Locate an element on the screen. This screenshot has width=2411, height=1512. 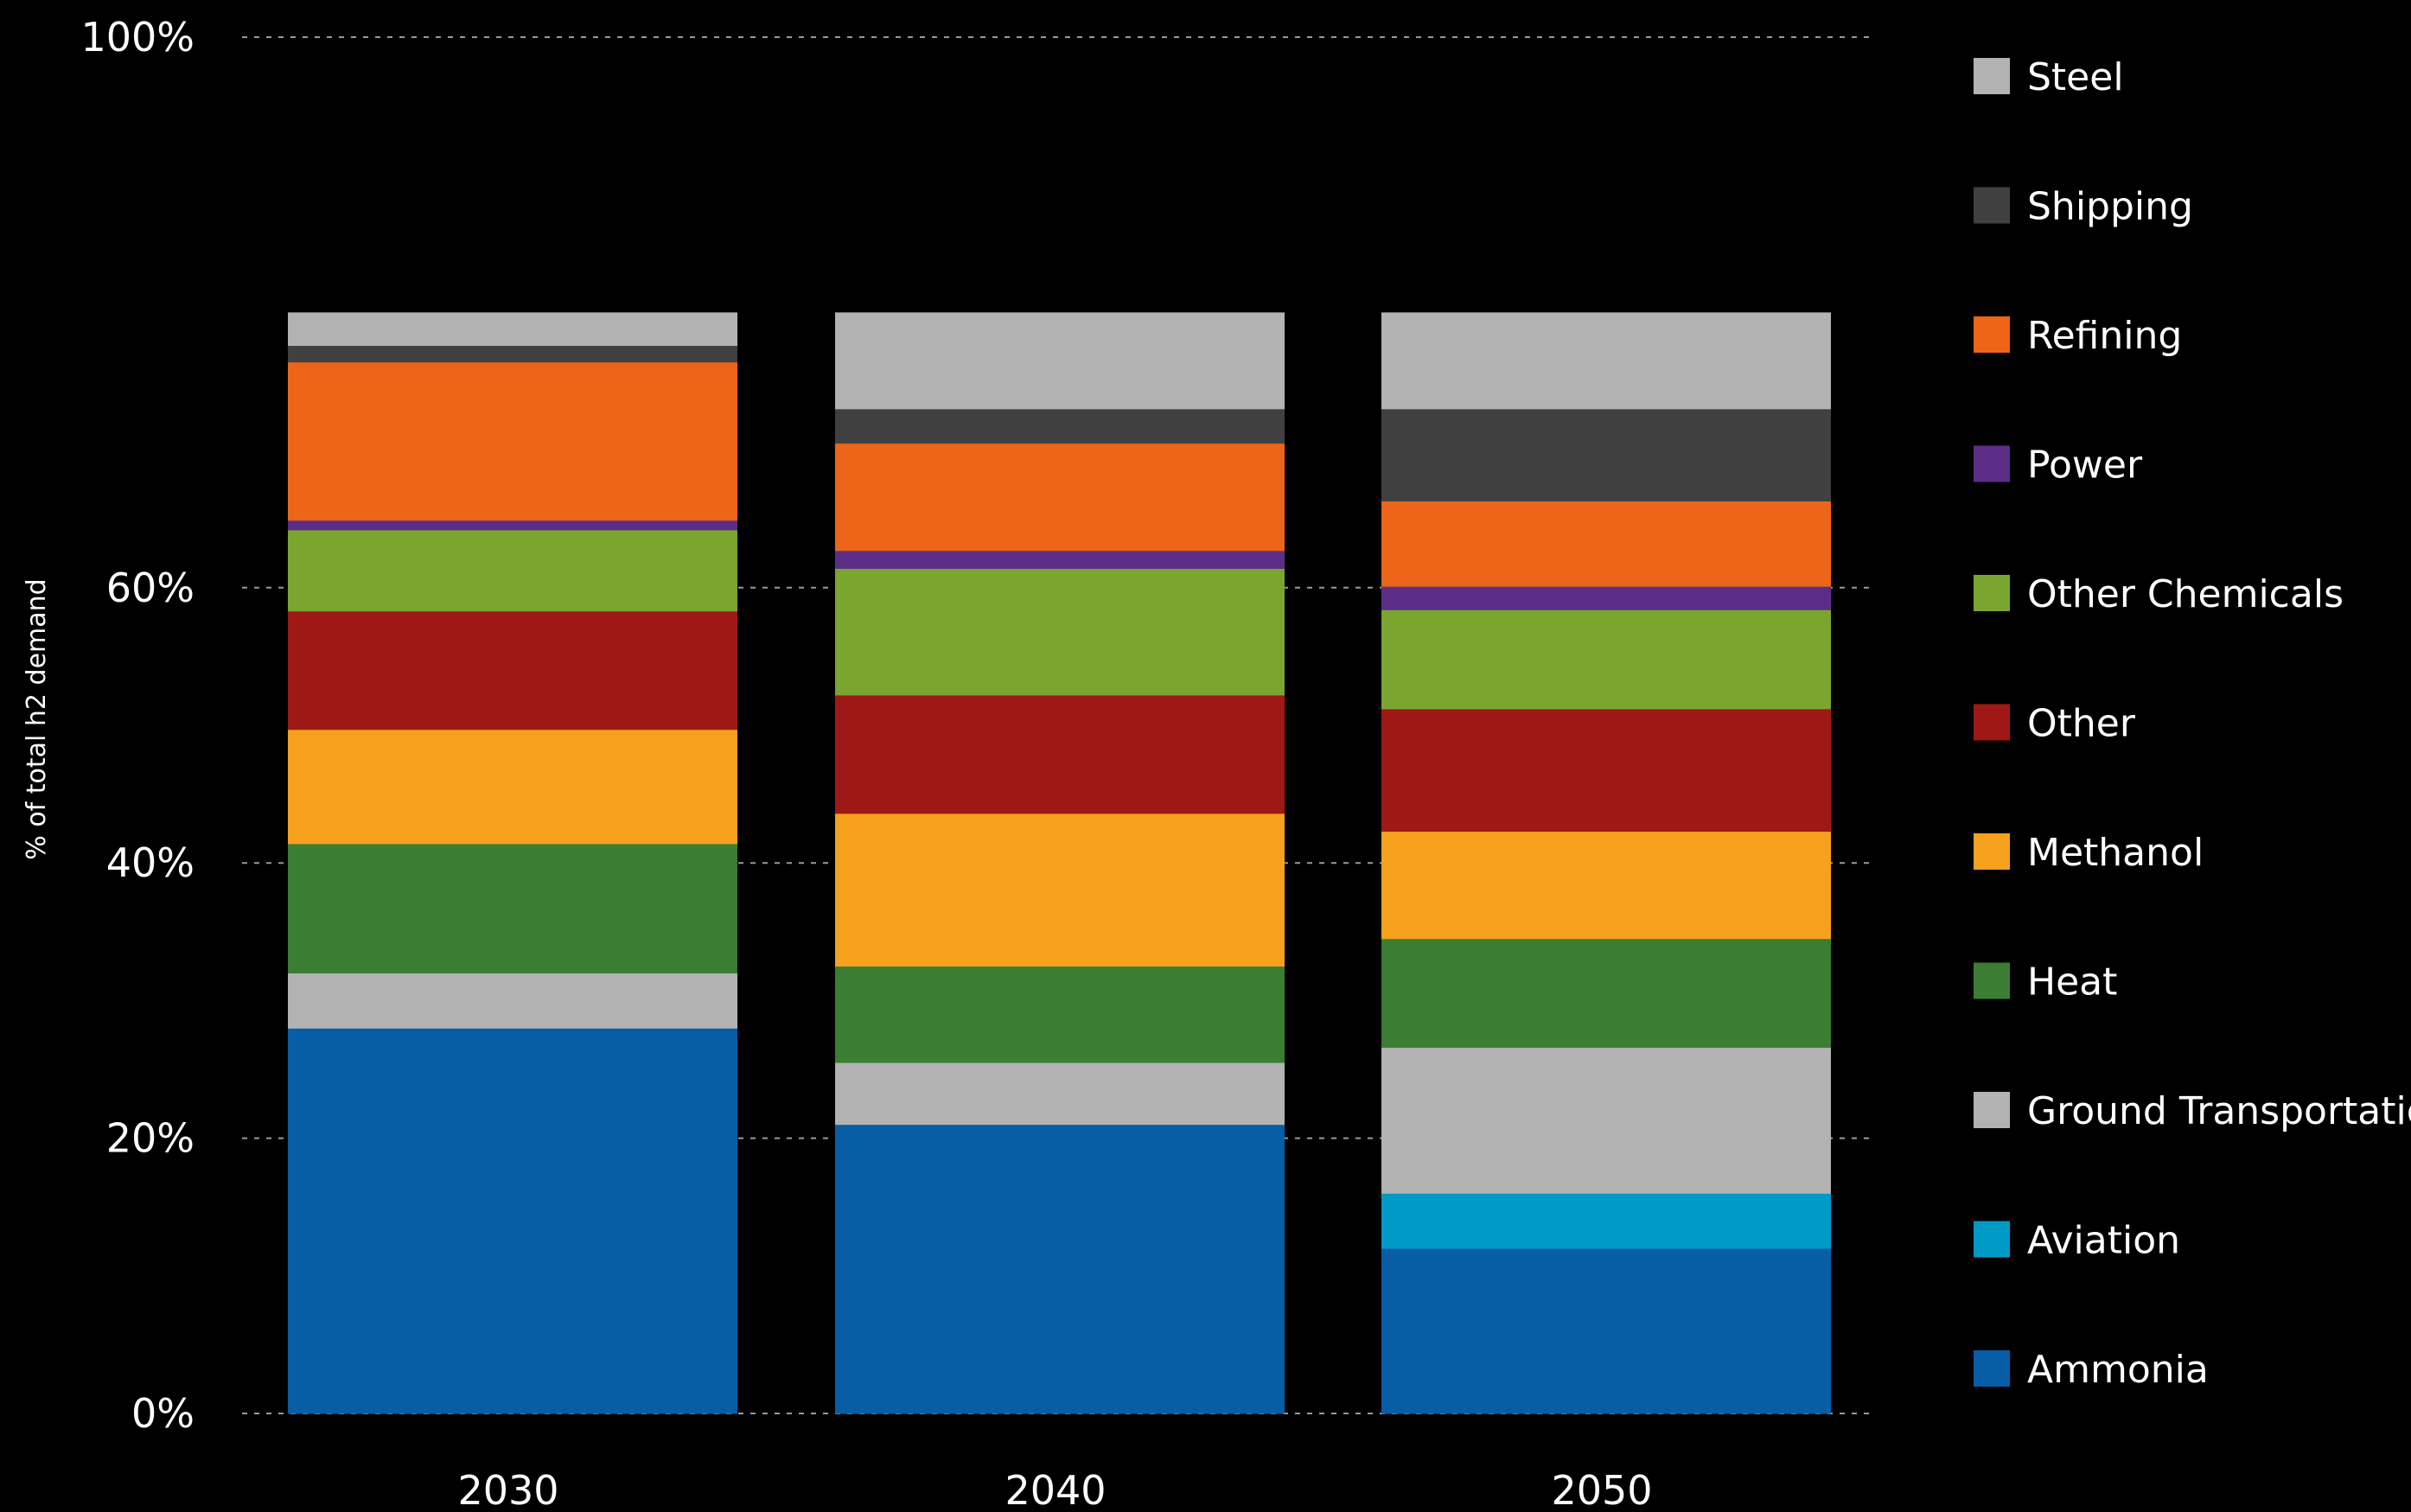
legend-label: Other is located at coordinates (2081, 724).